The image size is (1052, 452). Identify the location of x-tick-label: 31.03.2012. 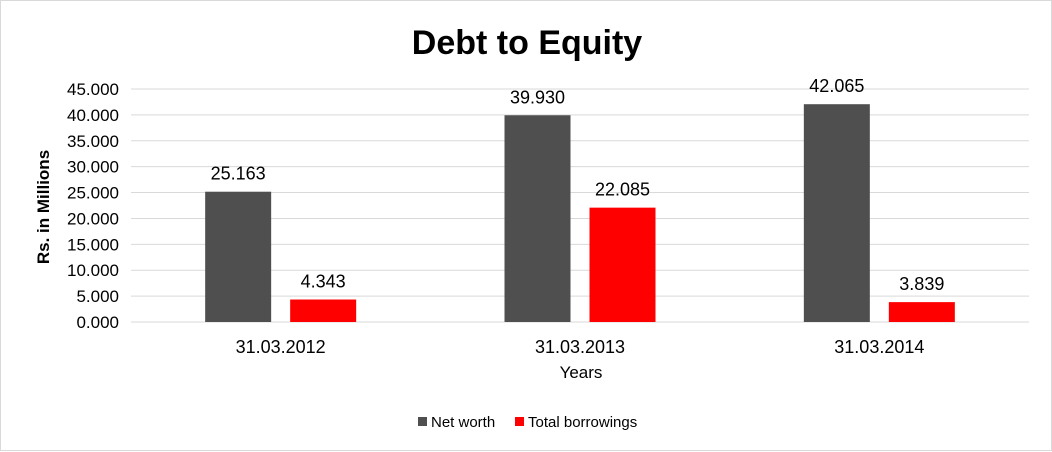
(281, 347).